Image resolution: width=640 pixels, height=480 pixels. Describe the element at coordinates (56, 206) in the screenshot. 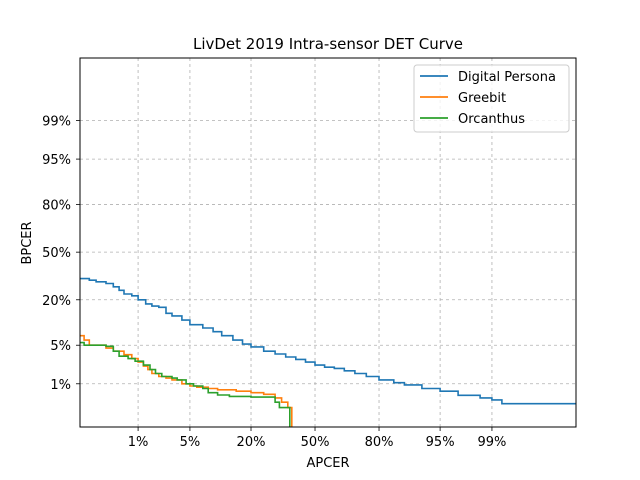

I see `y-tick-label: 80%` at that location.